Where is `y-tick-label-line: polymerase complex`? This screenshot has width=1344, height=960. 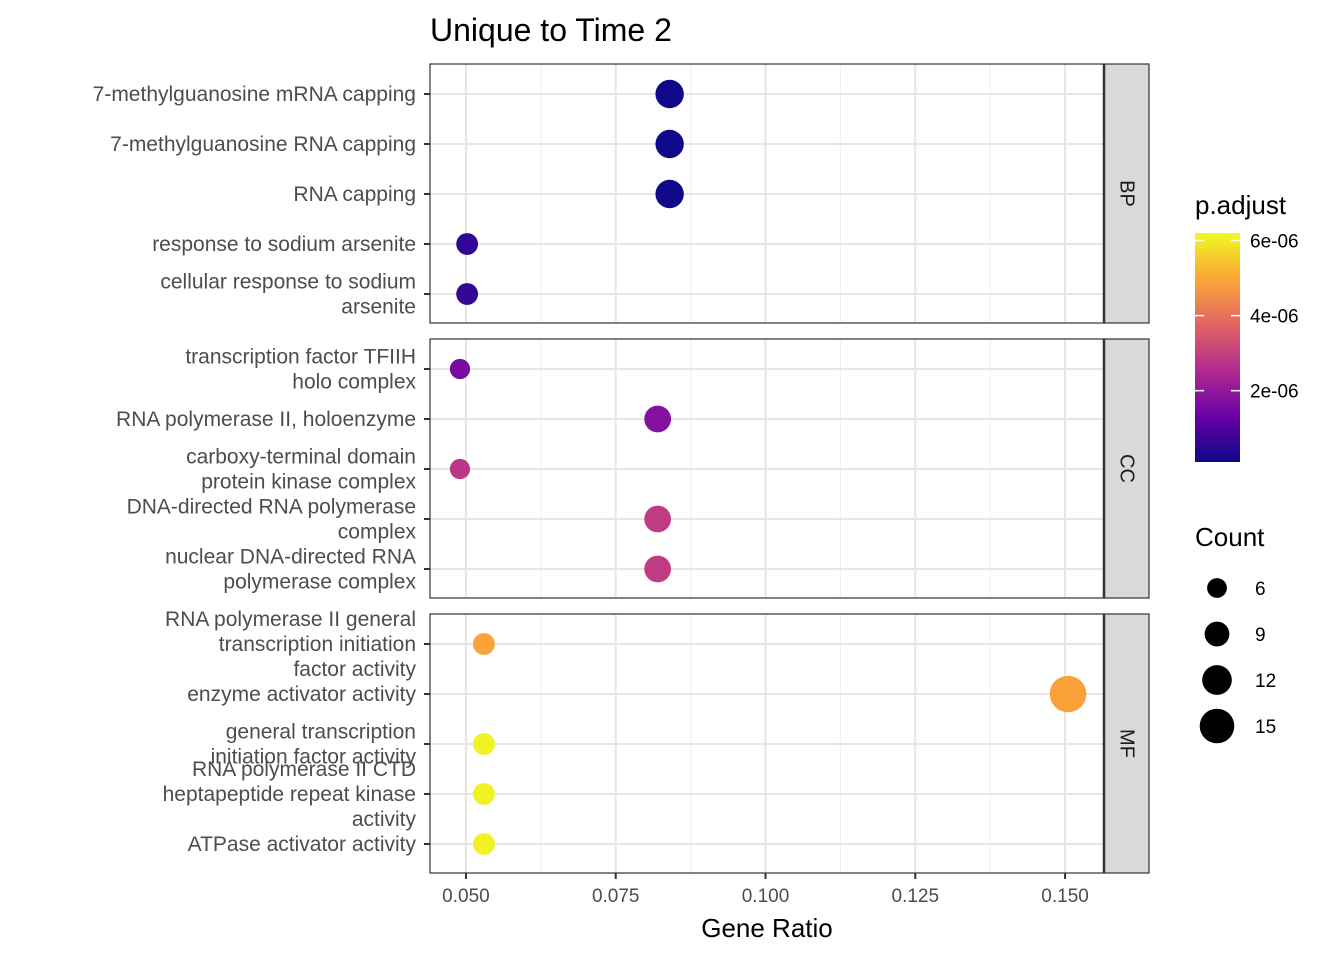
y-tick-label-line: polymerase complex is located at coordinates (319, 582).